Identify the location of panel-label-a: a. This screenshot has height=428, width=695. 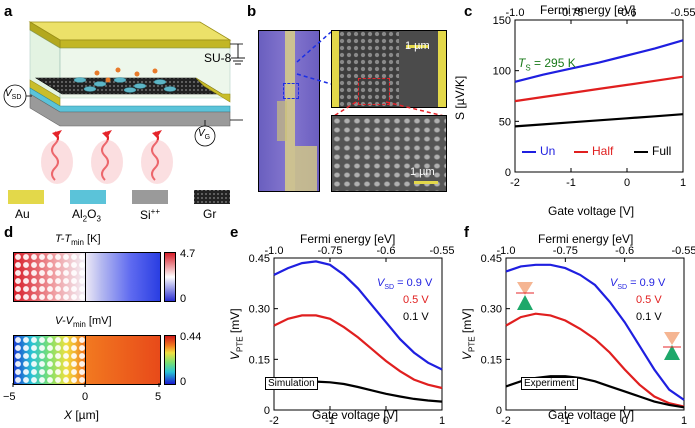
(8, 11).